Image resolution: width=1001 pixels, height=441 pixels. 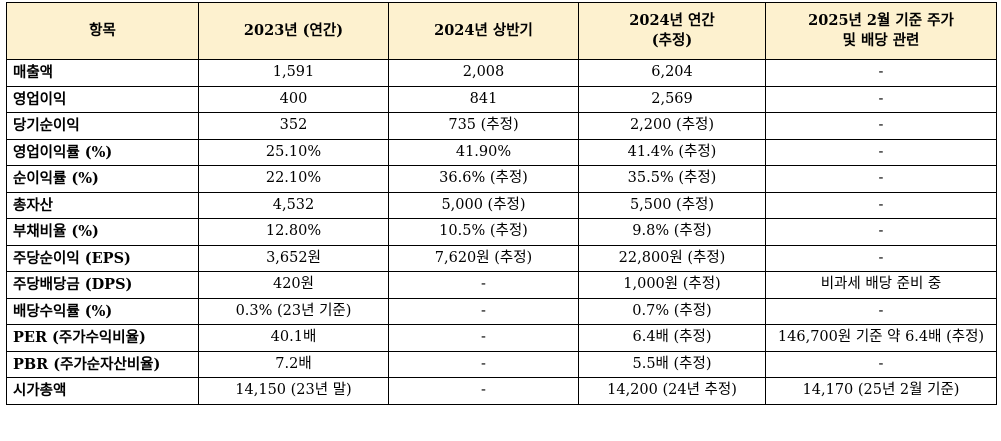 What do you see at coordinates (672, 126) in the screenshot?
I see `table-cell: 2,200 (추정)` at bounding box center [672, 126].